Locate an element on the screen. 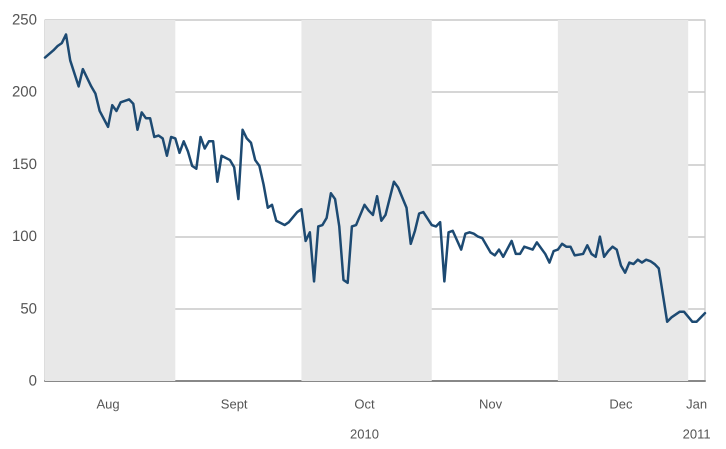 The height and width of the screenshot is (449, 726). y-tick-label: 100 is located at coordinates (24, 237).